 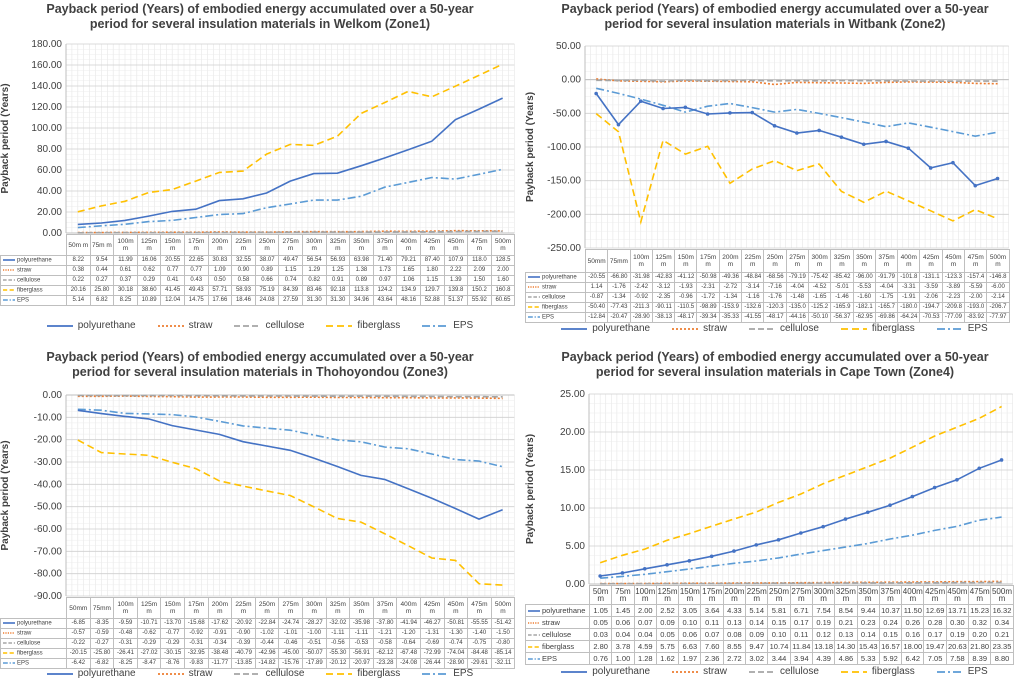 What do you see at coordinates (976, 317) in the screenshot?
I see `table-cell: -83.92` at bounding box center [976, 317].